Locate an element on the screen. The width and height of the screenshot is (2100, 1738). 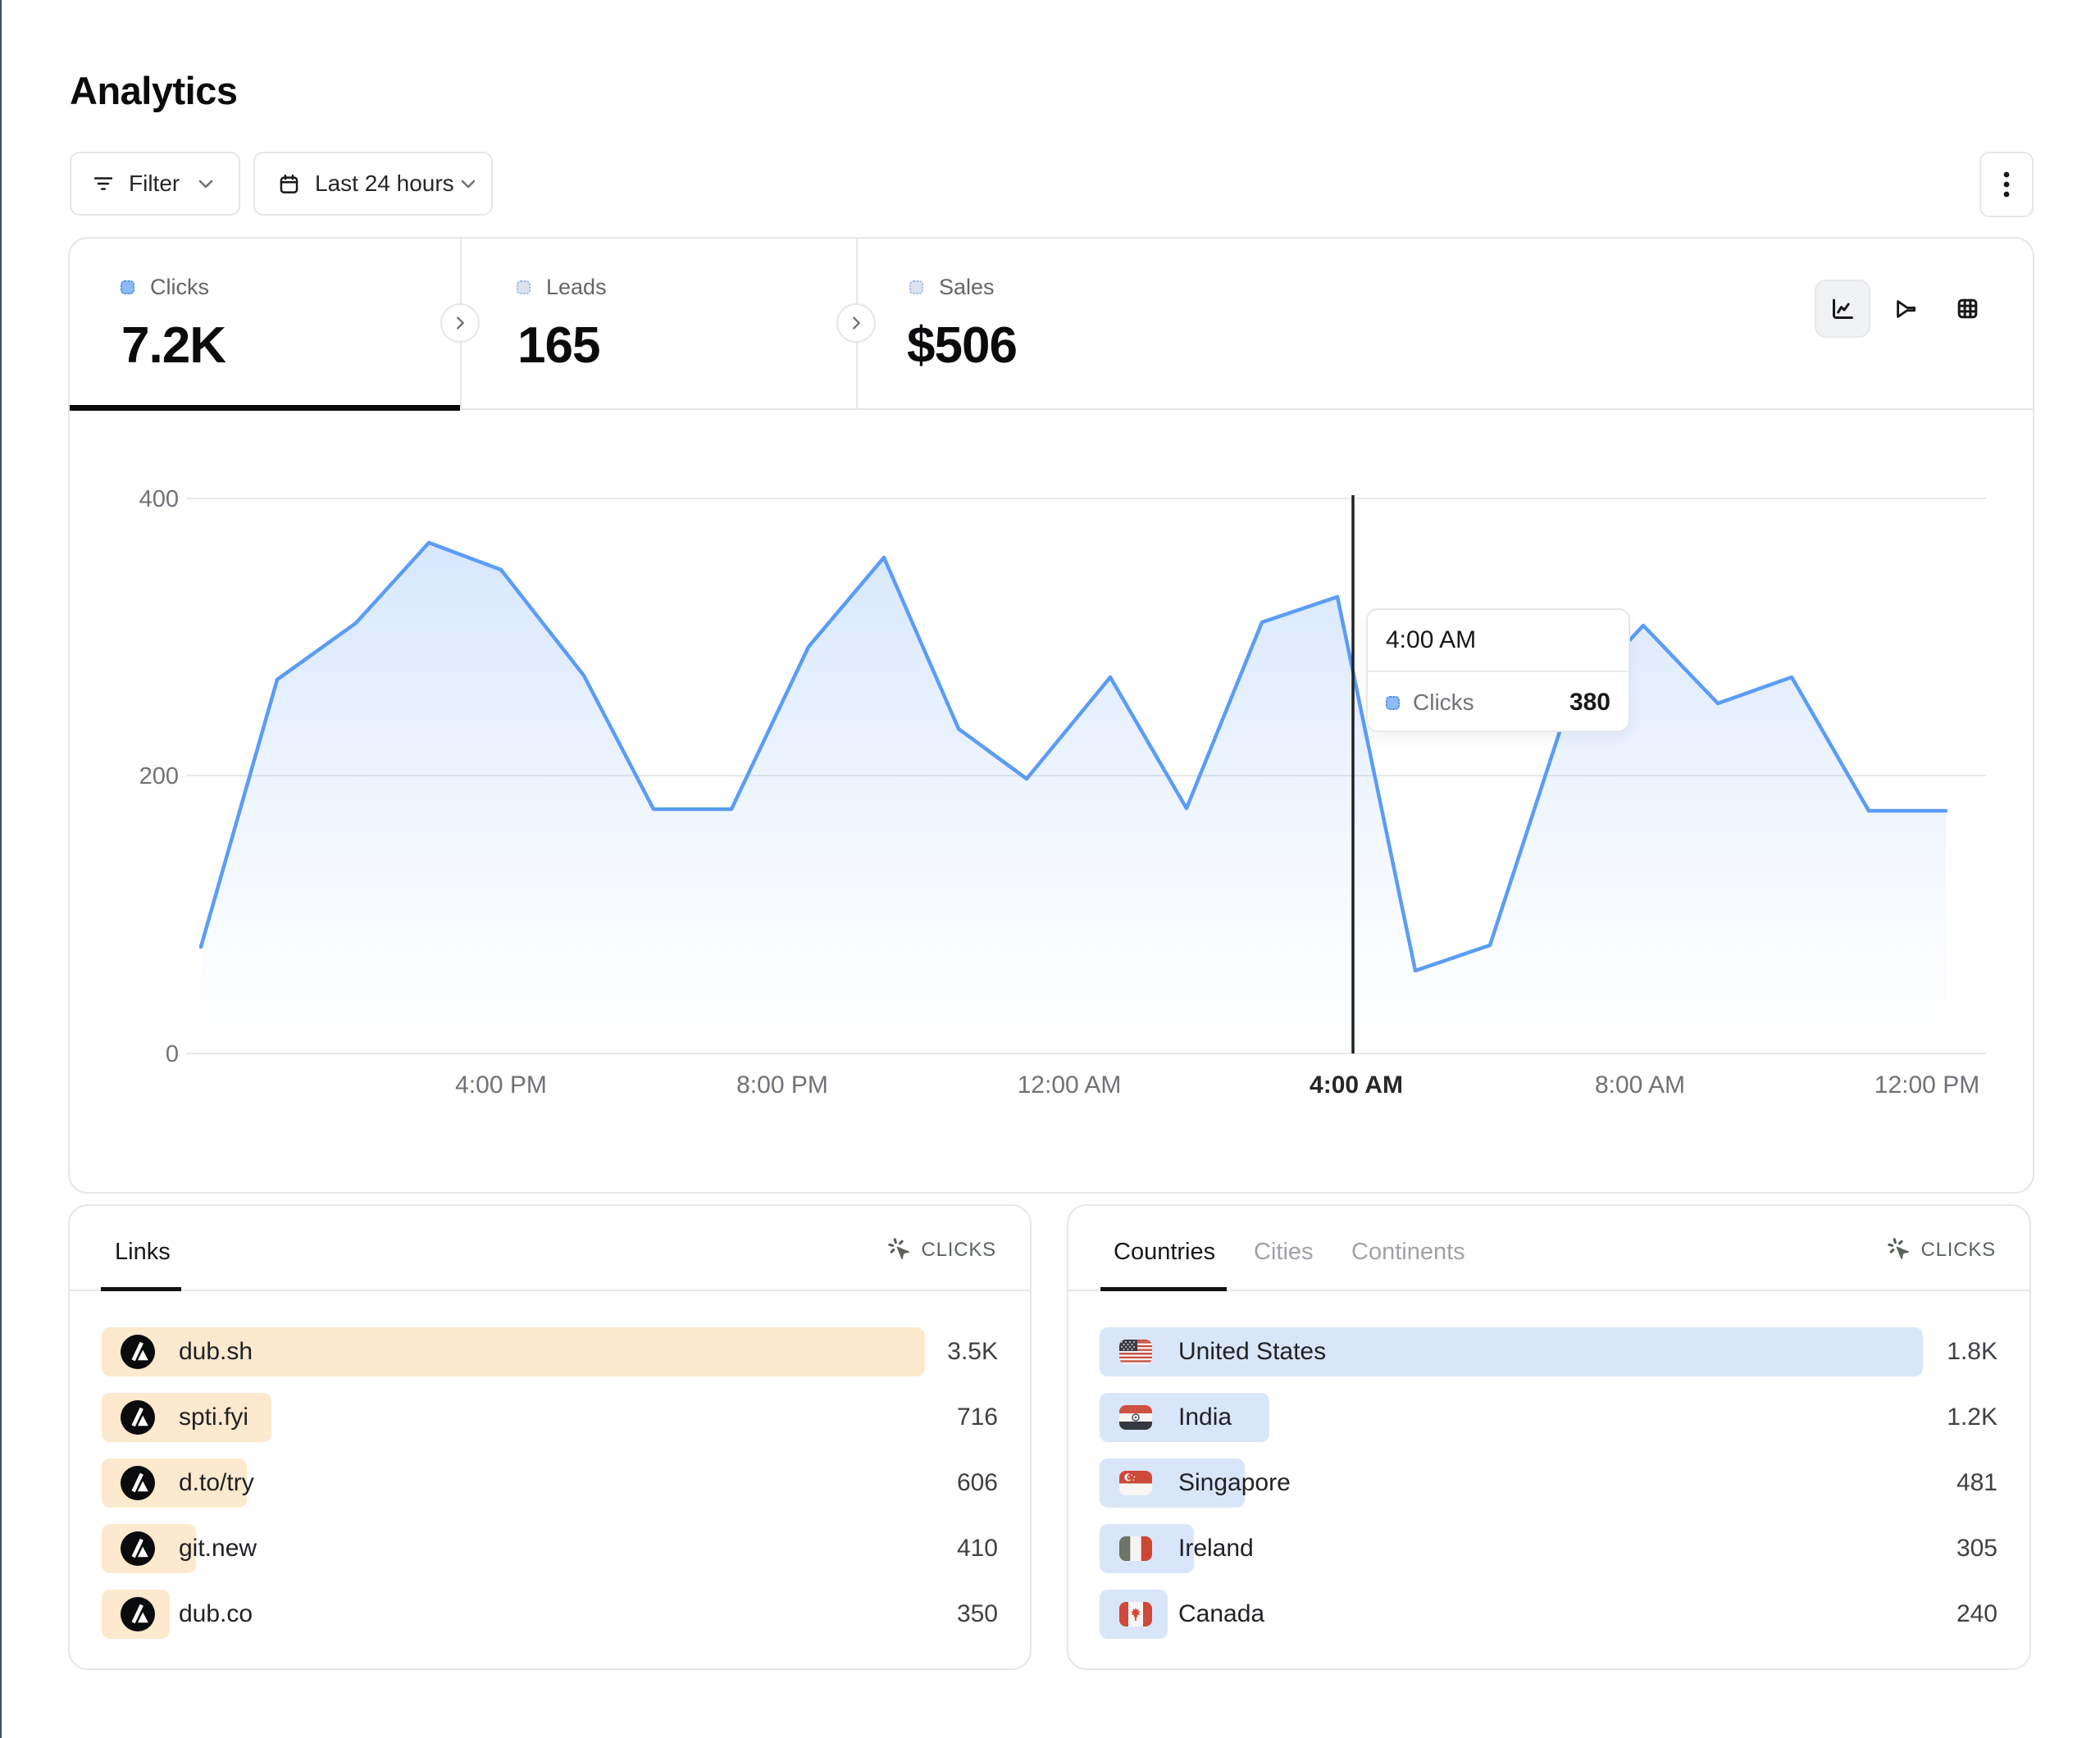
svg-text: 12:00 PM is located at coordinates (1927, 1085).